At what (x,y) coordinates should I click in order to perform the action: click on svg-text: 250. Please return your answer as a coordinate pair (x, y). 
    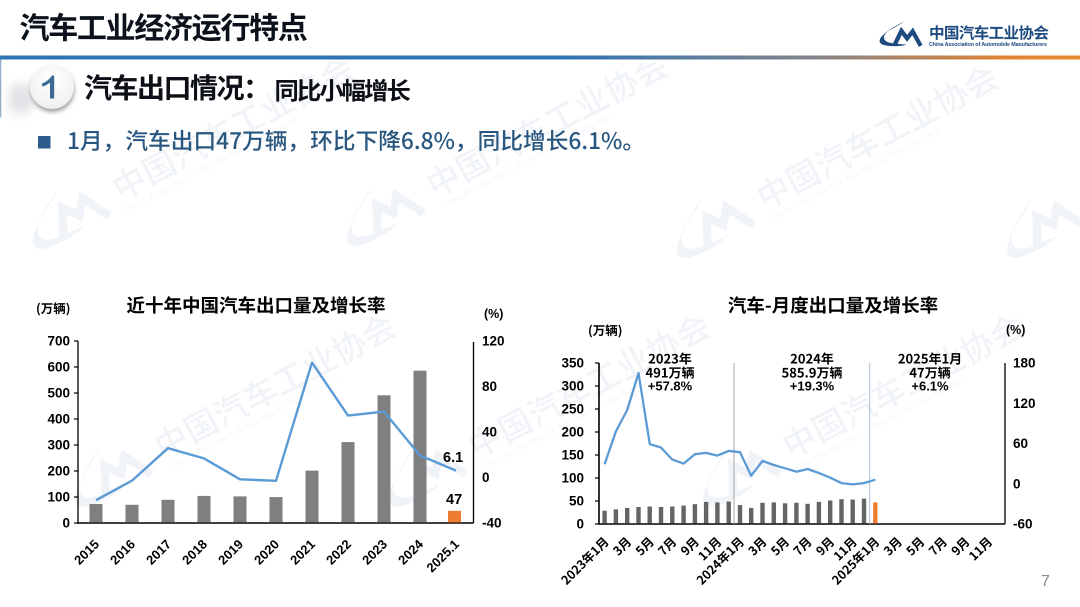
    Looking at the image, I should click on (572, 409).